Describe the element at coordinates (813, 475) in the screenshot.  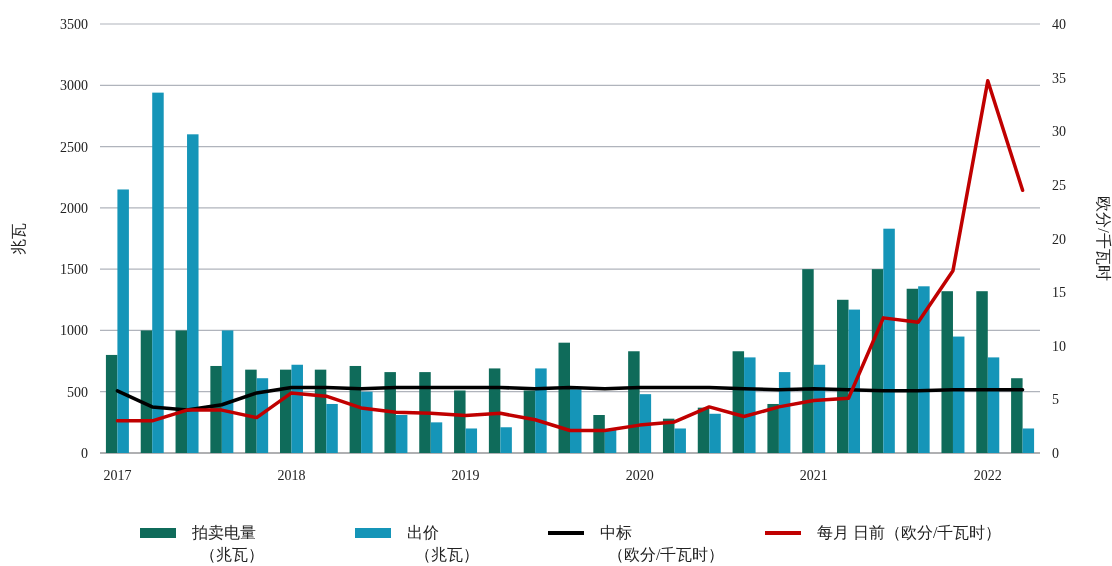
I see `x-tick-label: 2021` at that location.